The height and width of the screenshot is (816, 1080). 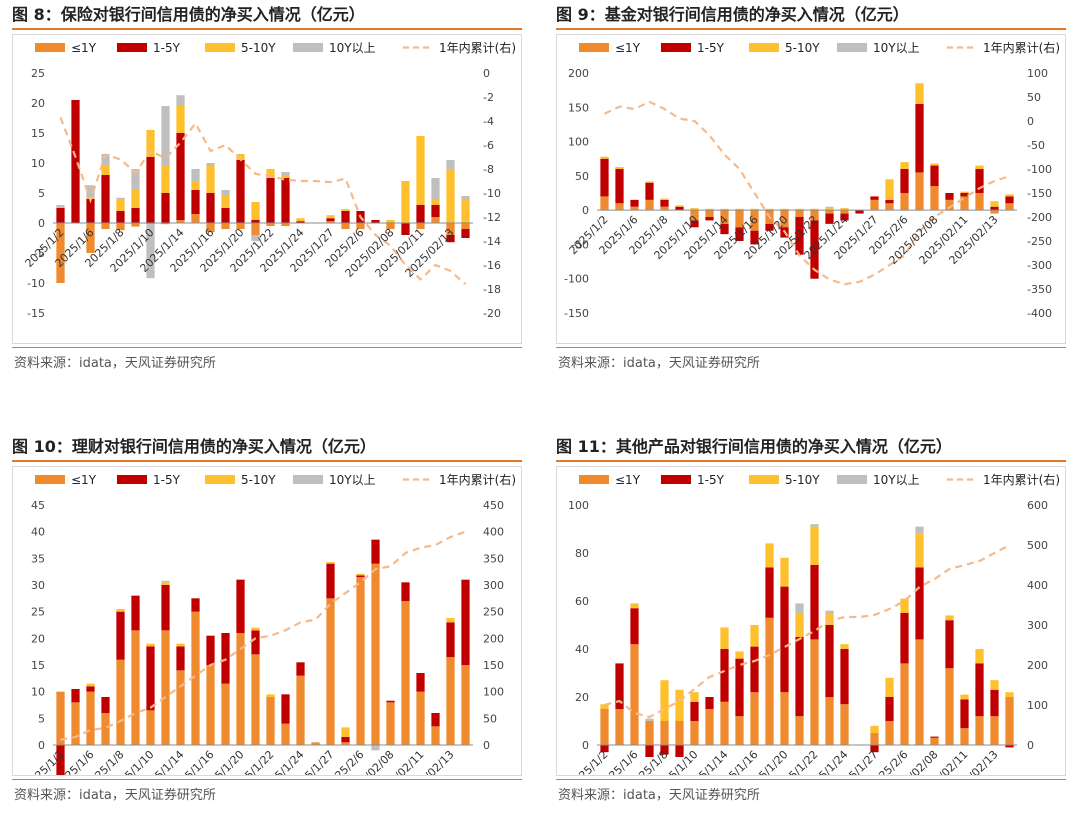 What do you see at coordinates (582, 176) in the screenshot?
I see `y-tick-label: 50` at bounding box center [582, 176].